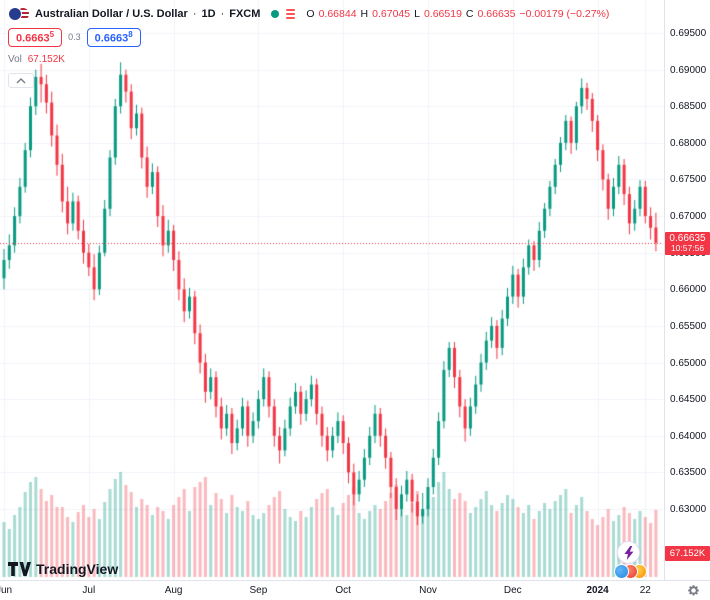 This screenshot has width=710, height=600. Describe the element at coordinates (428, 590) in the screenshot. I see `time-tick-label: Nov` at that location.